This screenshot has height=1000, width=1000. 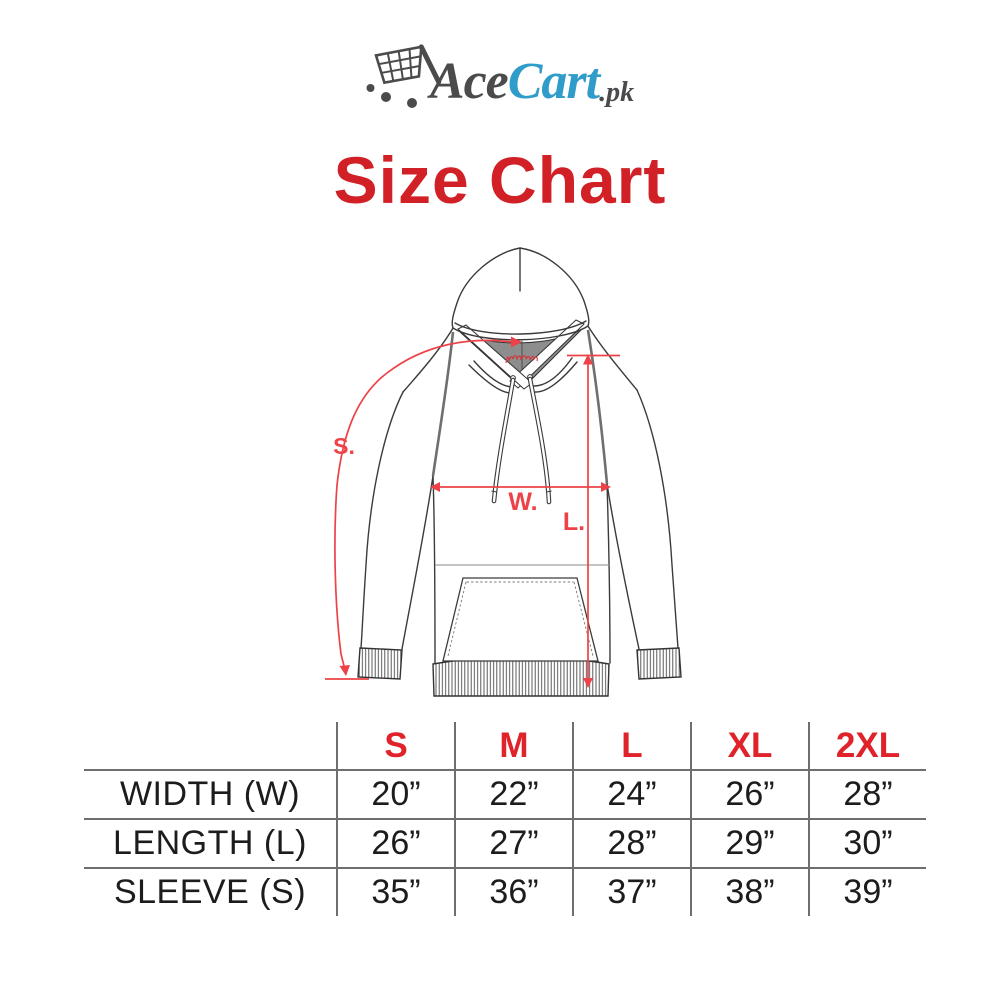 What do you see at coordinates (344, 446) in the screenshot?
I see `sleeve-measure-label: S.` at bounding box center [344, 446].